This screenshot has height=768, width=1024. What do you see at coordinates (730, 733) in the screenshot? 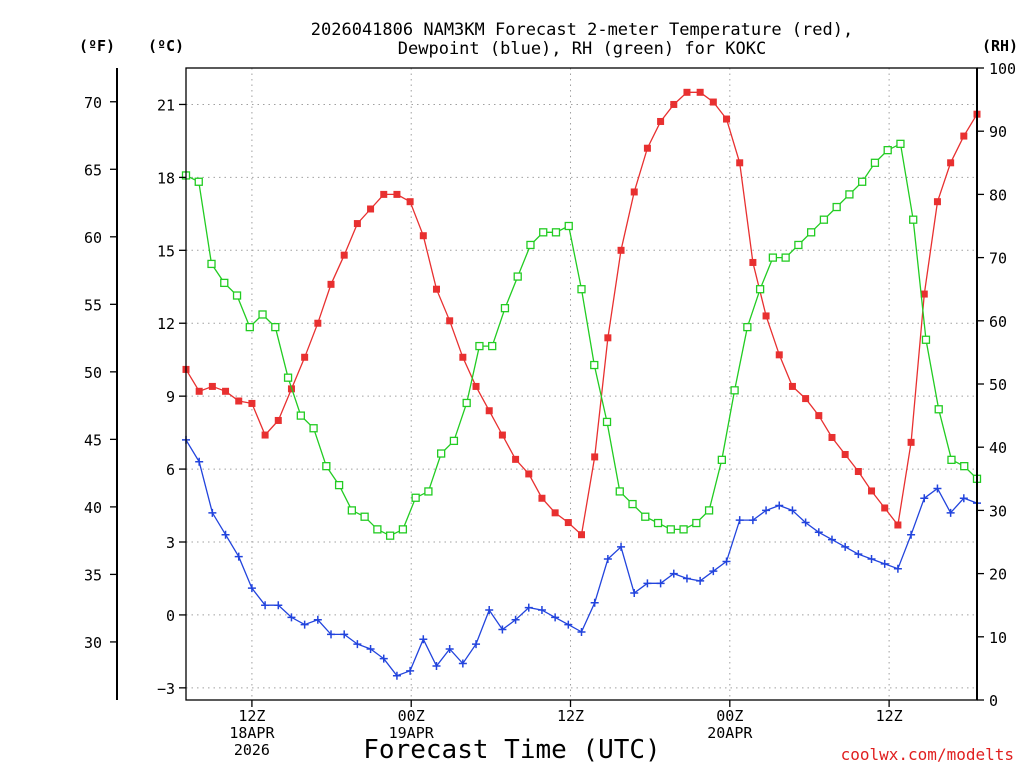
I see `x-tick-label: 20APR` at bounding box center [730, 733].